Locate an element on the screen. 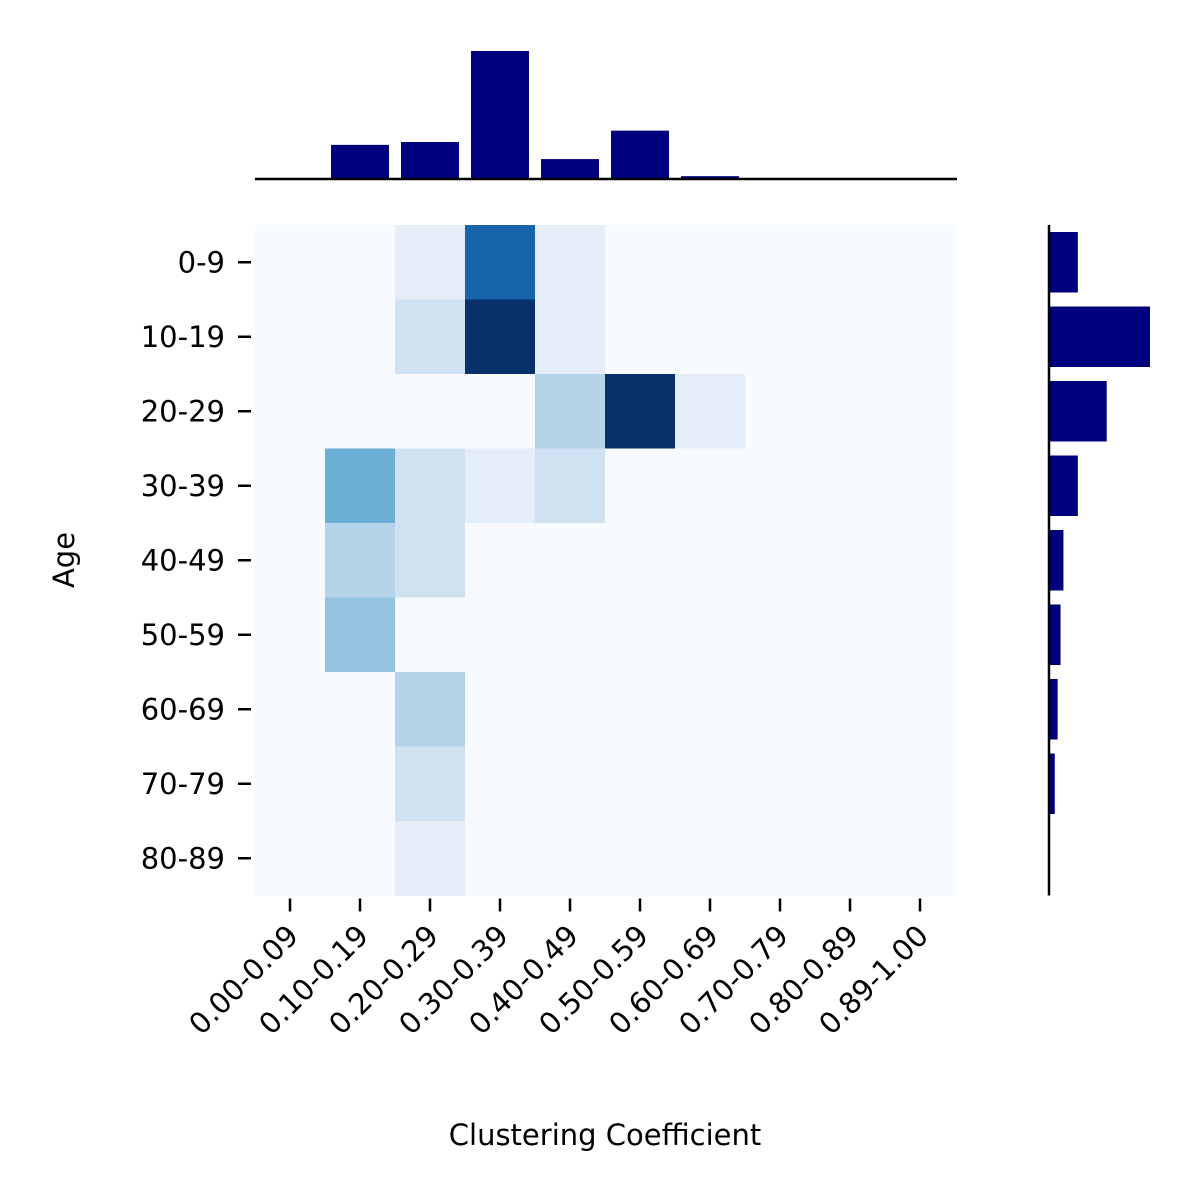 This screenshot has width=1200, height=1200. y-tick-label: 60-69 is located at coordinates (183, 709).